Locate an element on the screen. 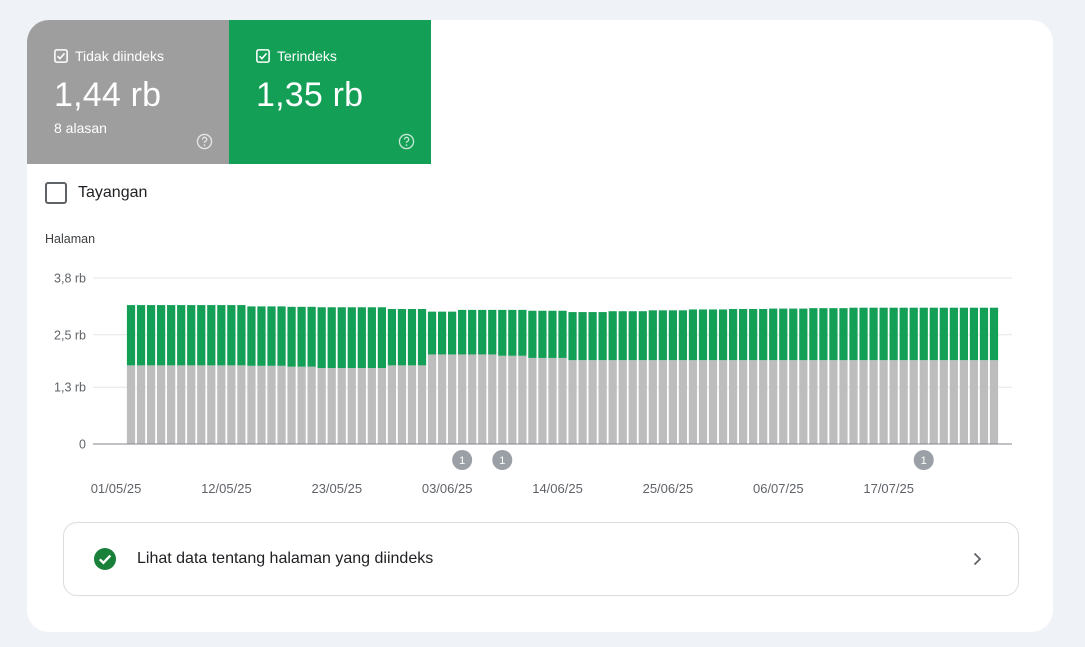  x-tick-label: 01/05/25 is located at coordinates (116, 488).